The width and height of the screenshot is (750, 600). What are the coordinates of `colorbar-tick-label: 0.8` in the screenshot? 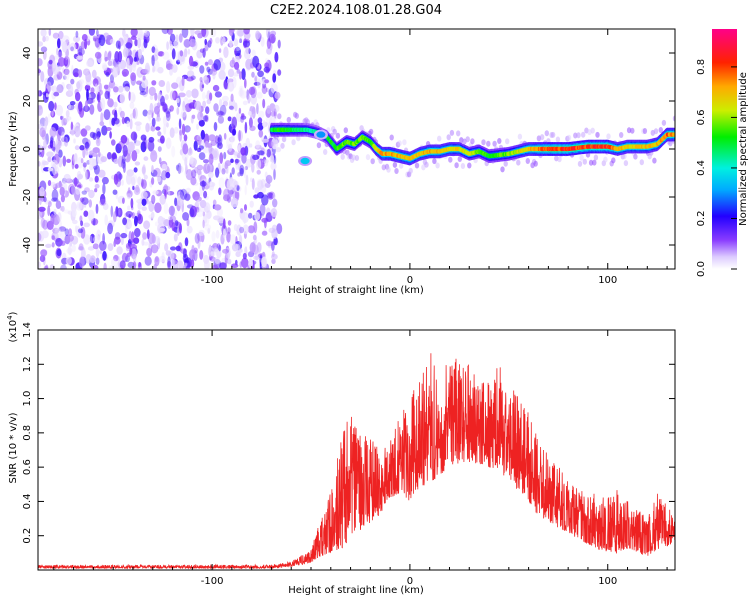 It's located at (701, 67).